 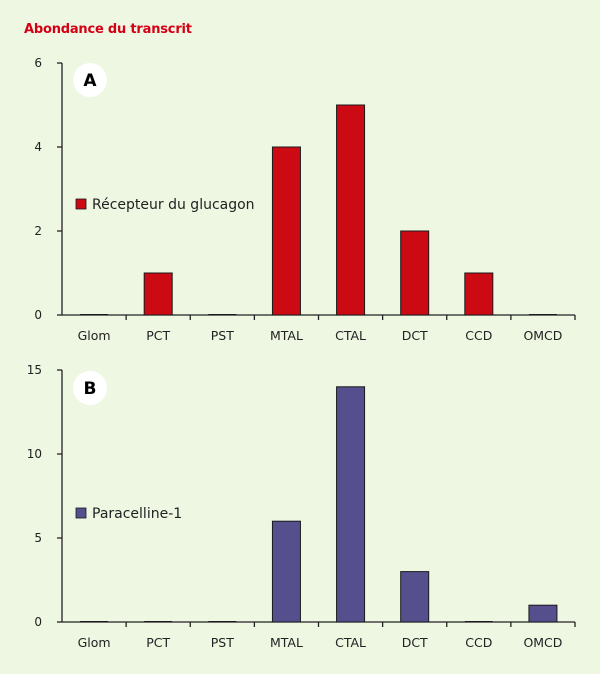 I want to click on panel-a-badge-label: A, so click(x=90, y=81).